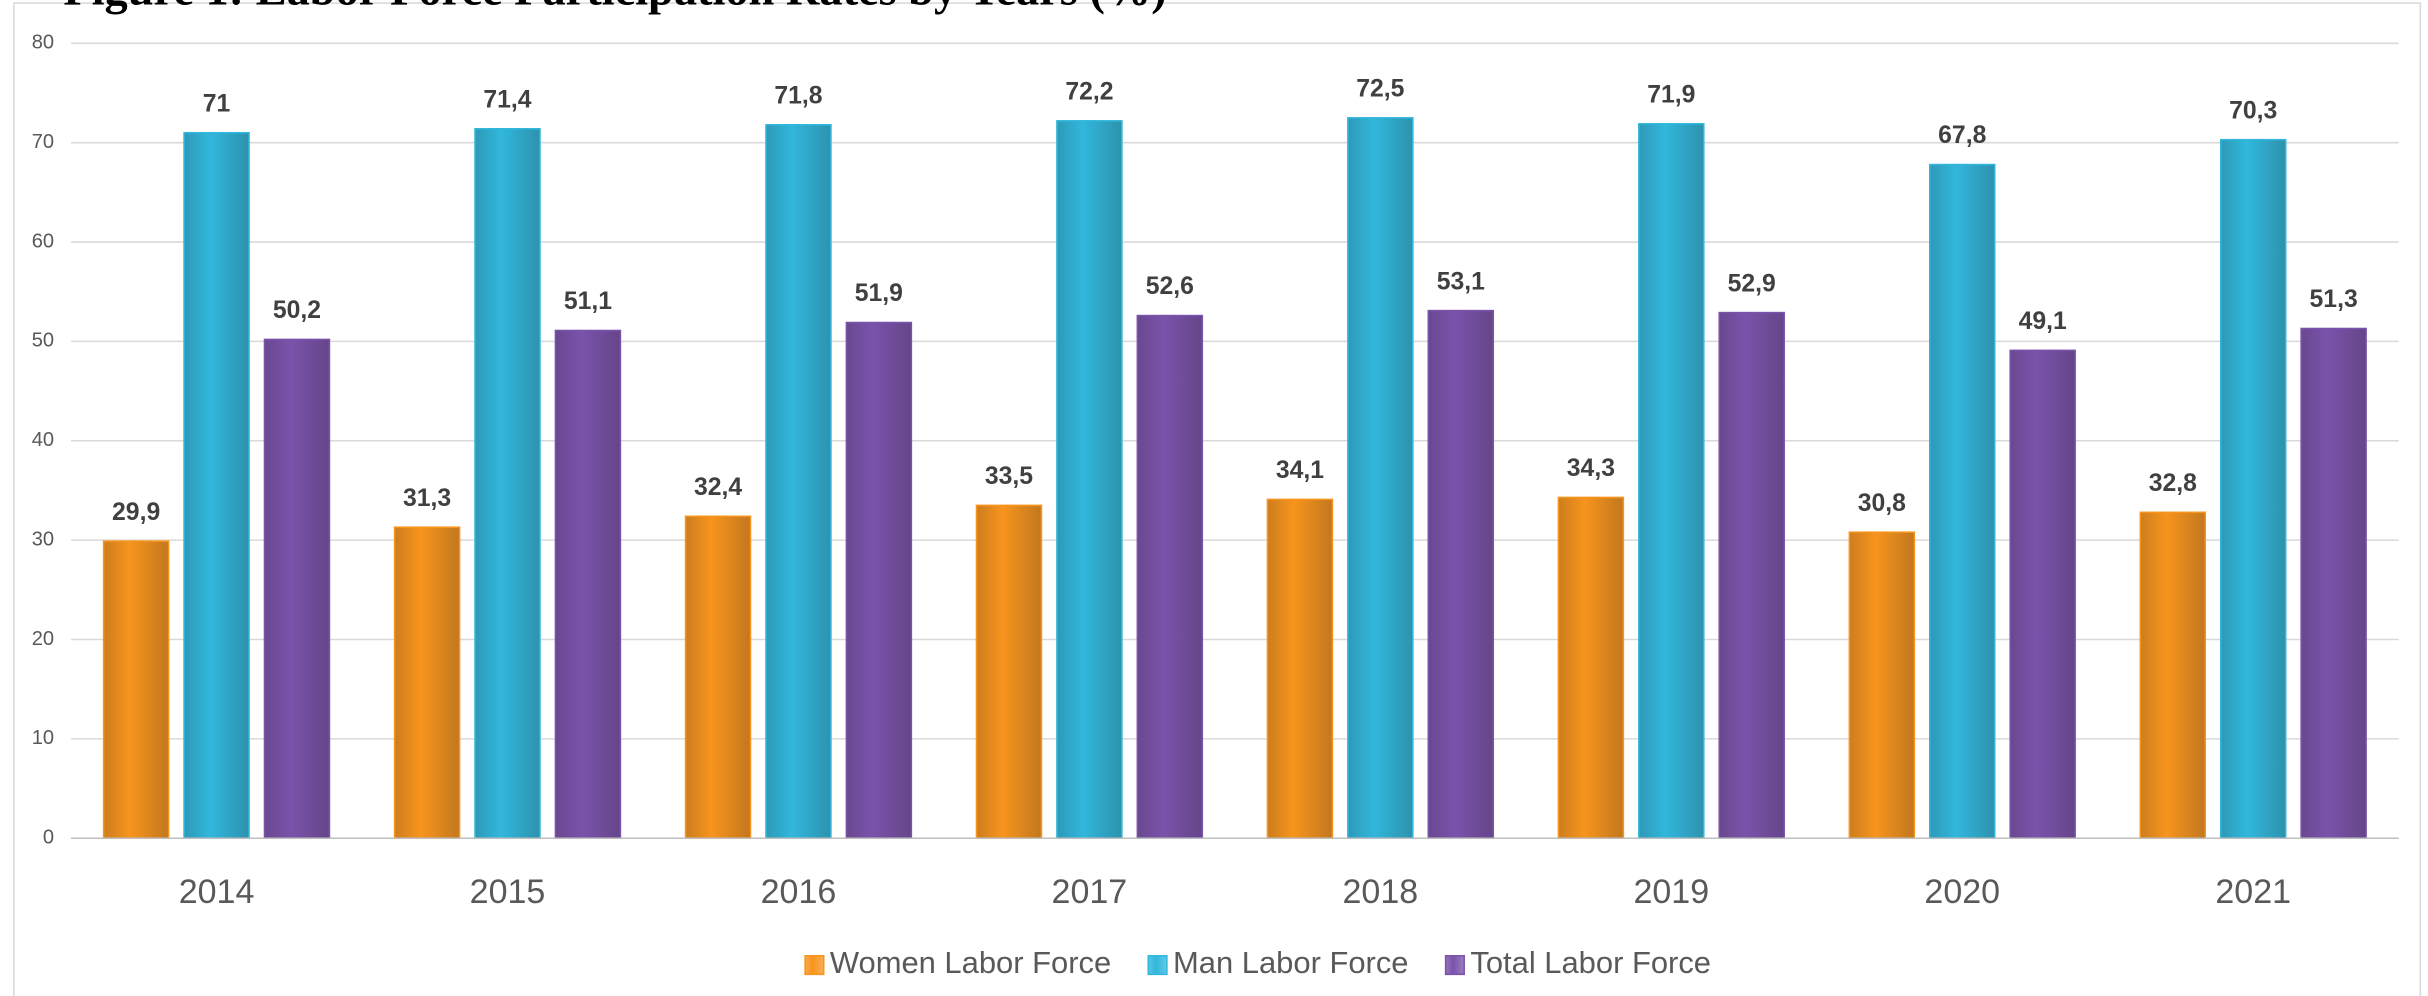 This screenshot has height=996, width=2428. I want to click on y-tick-label: 80, so click(43, 43).